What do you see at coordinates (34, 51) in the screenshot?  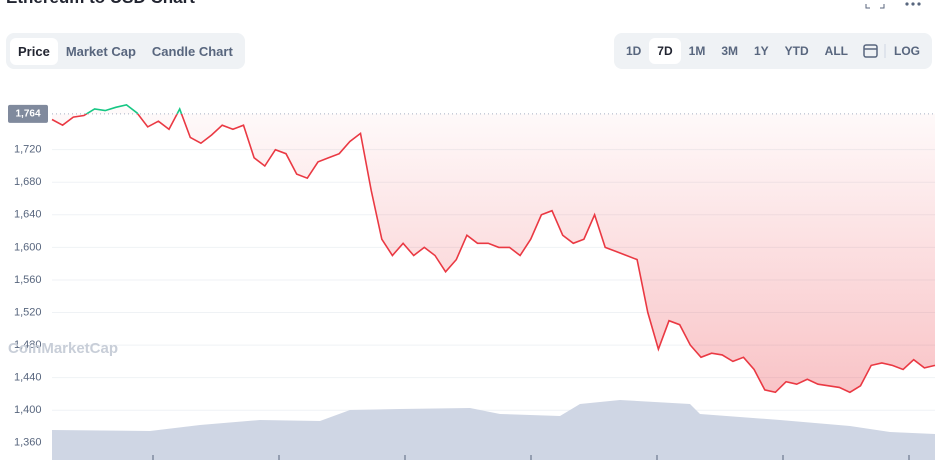 I see `tab: Price` at bounding box center [34, 51].